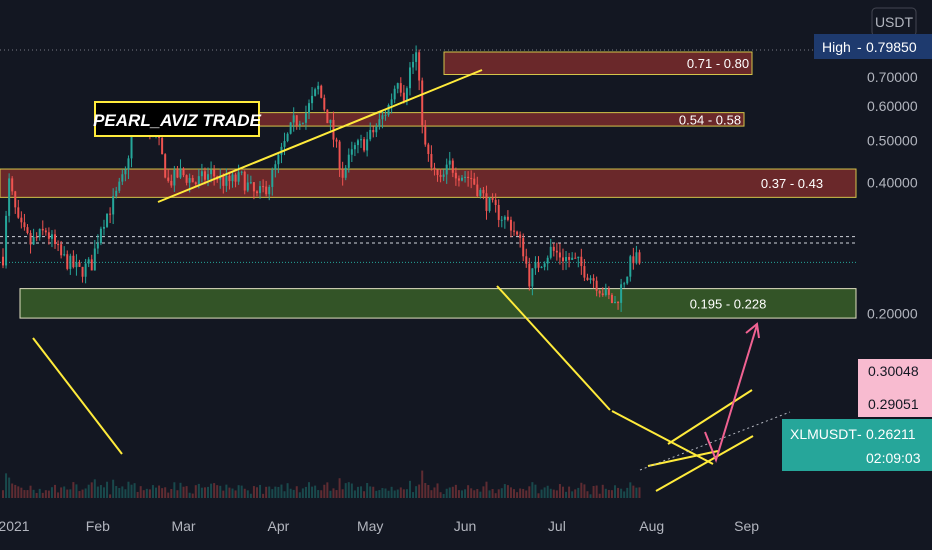  Describe the element at coordinates (183, 526) in the screenshot. I see `x-tick-label-2: Mar` at that location.